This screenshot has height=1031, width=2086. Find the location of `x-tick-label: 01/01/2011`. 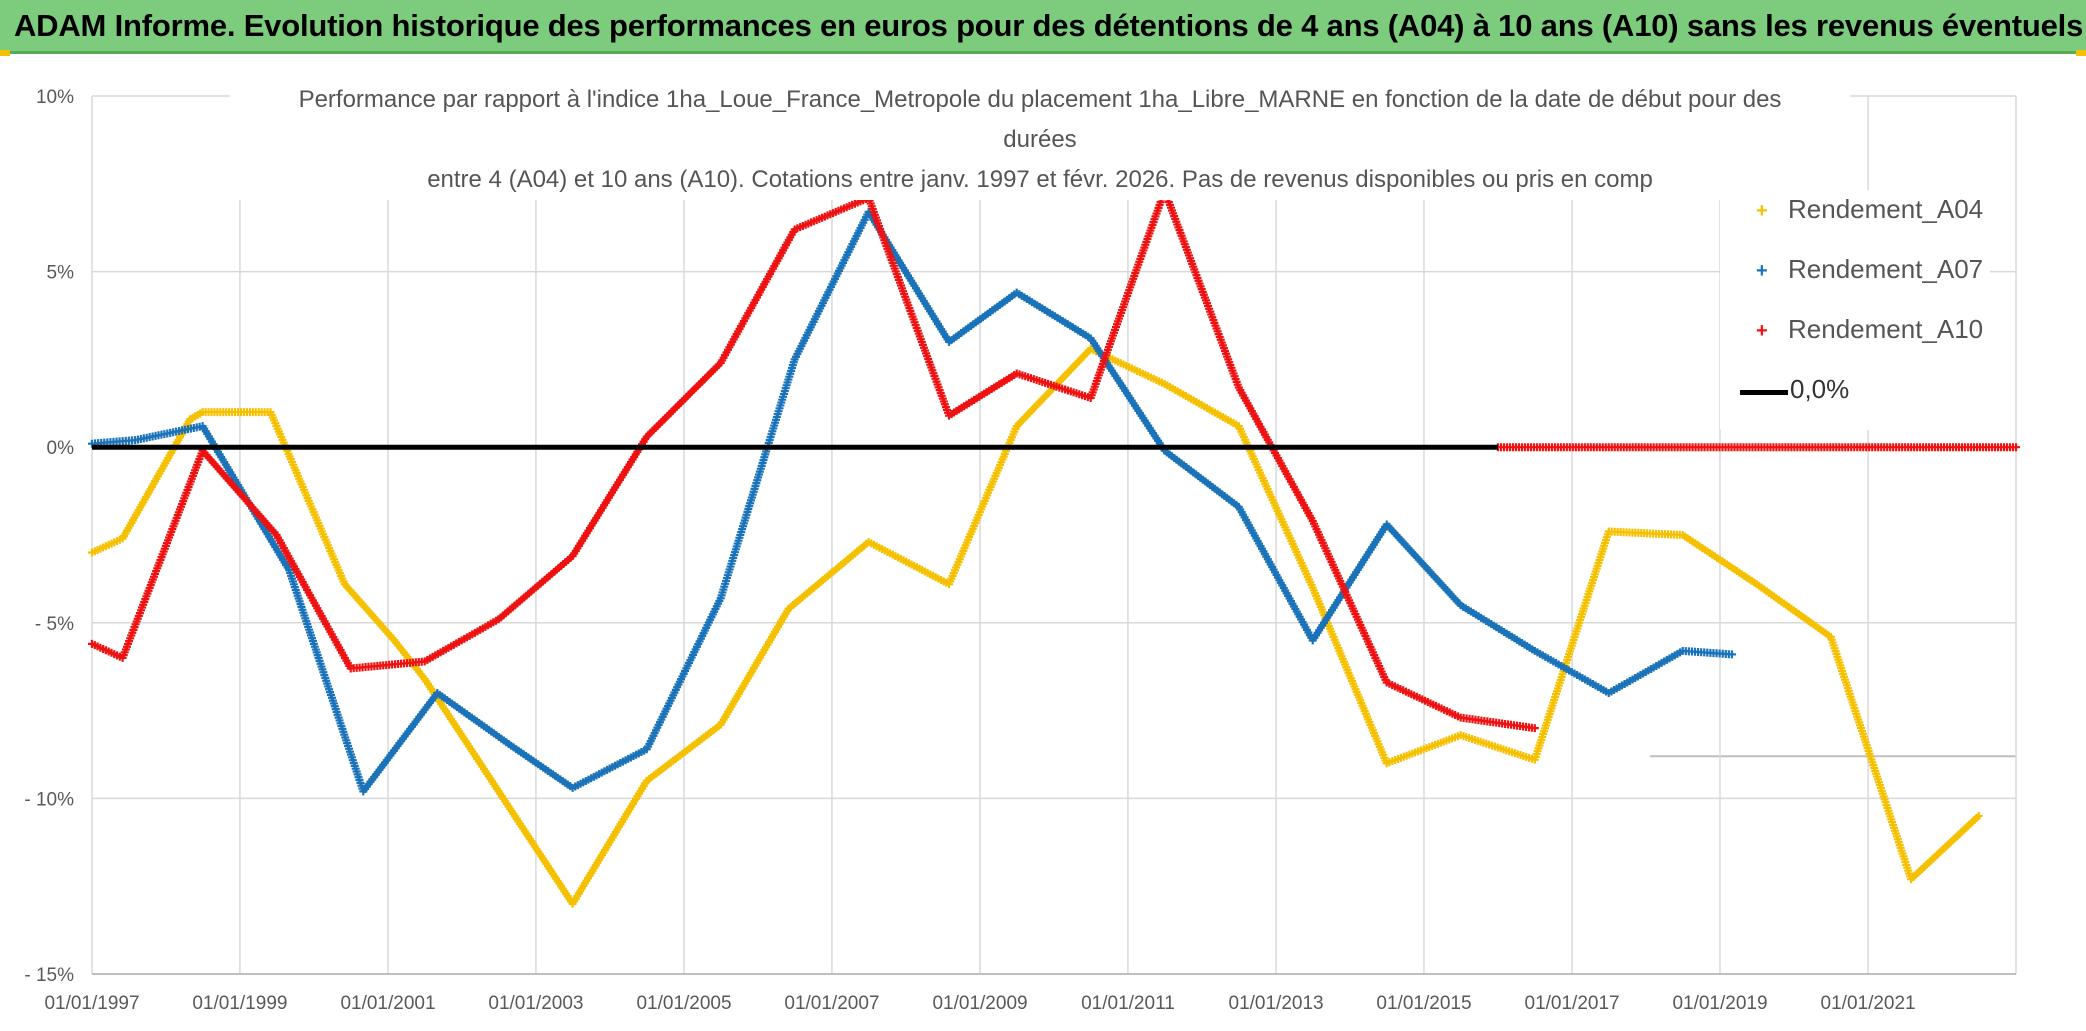

x-tick-label: 01/01/2011 is located at coordinates (1128, 1003).